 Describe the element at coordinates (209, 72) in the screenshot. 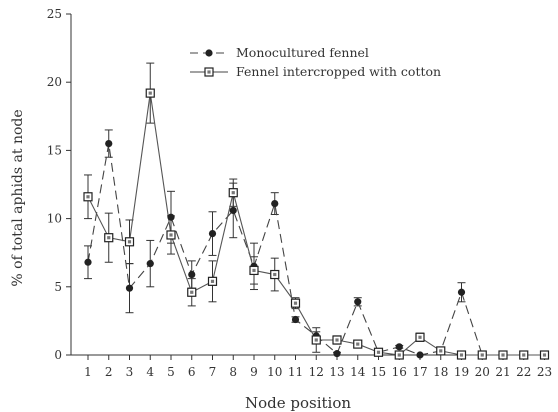

I see `legend-marker-center-inter` at that location.